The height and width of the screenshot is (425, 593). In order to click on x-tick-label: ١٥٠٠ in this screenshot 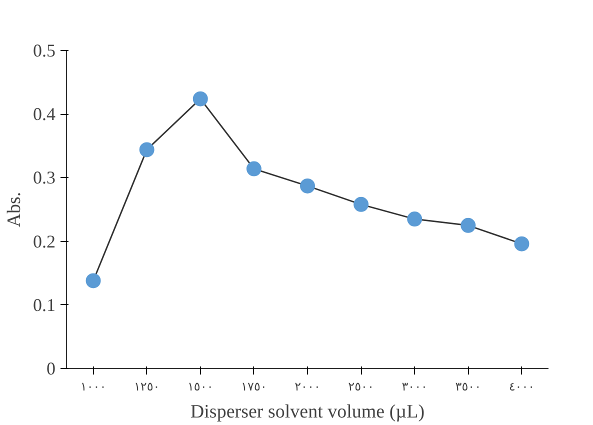, I will do `click(201, 387)`.